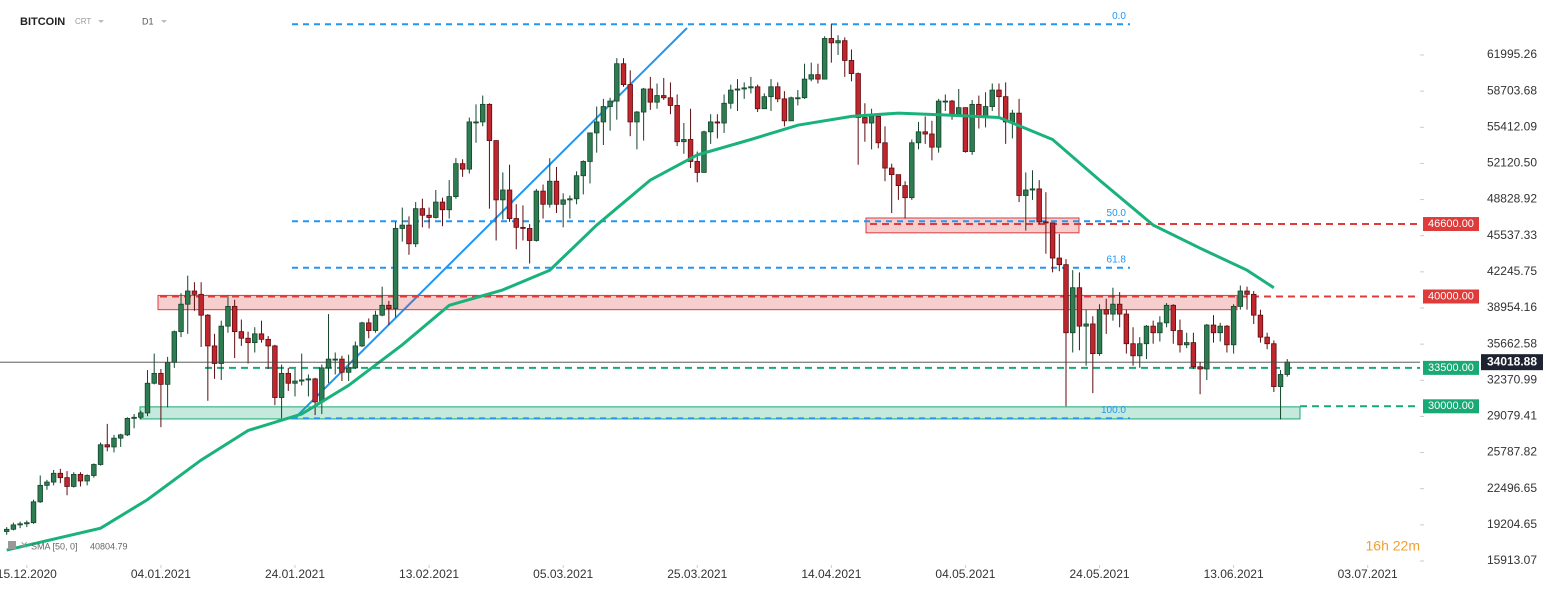 This screenshot has height=590, width=1546. Describe the element at coordinates (1393, 546) in the screenshot. I see `countdown: 16h 22m` at that location.